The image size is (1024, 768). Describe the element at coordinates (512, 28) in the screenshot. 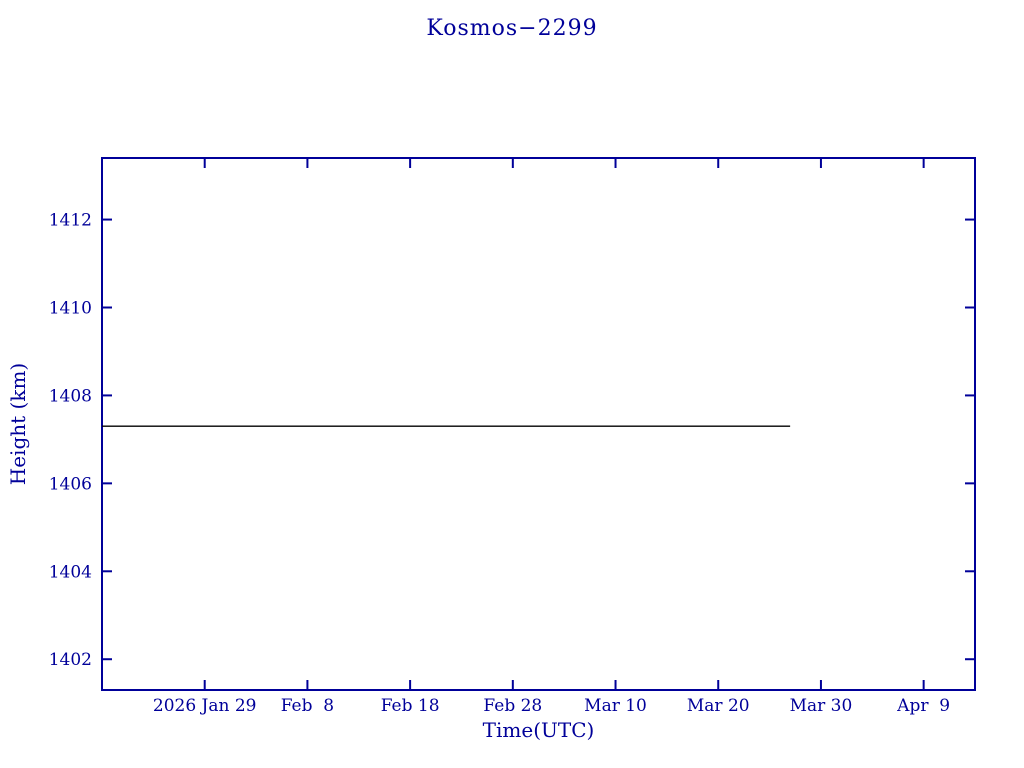

I see `chart-title: Kosmos−2299` at that location.